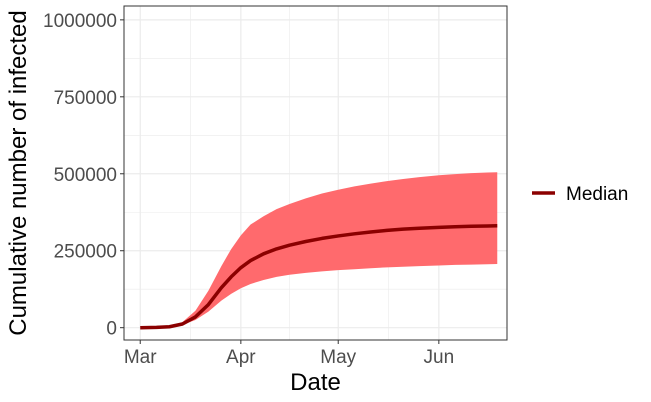  What do you see at coordinates (85, 98) in the screenshot?
I see `y-tick-label: 750000` at bounding box center [85, 98].